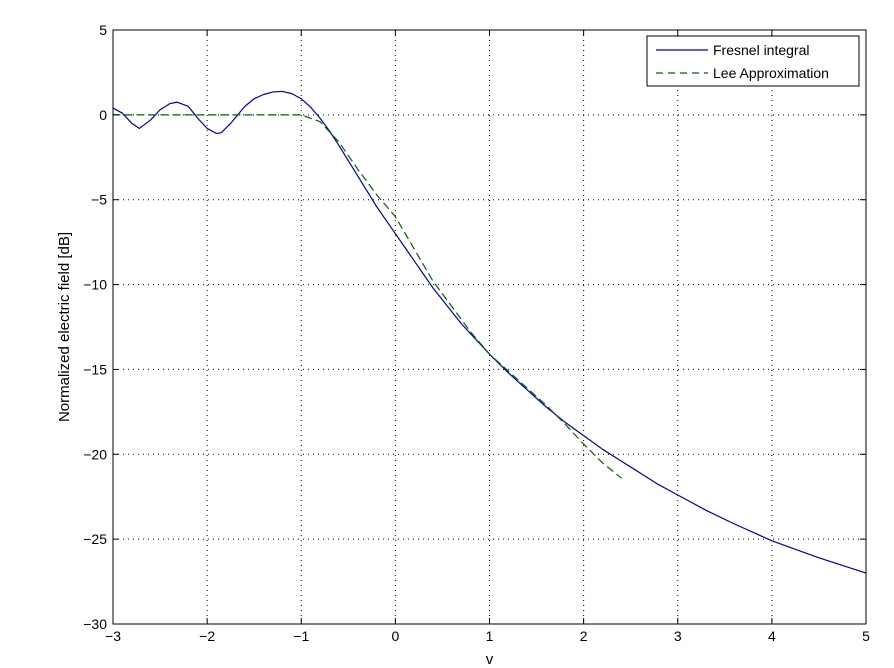 This screenshot has height=668, width=894. I want to click on x-tick-label: 3, so click(678, 636).